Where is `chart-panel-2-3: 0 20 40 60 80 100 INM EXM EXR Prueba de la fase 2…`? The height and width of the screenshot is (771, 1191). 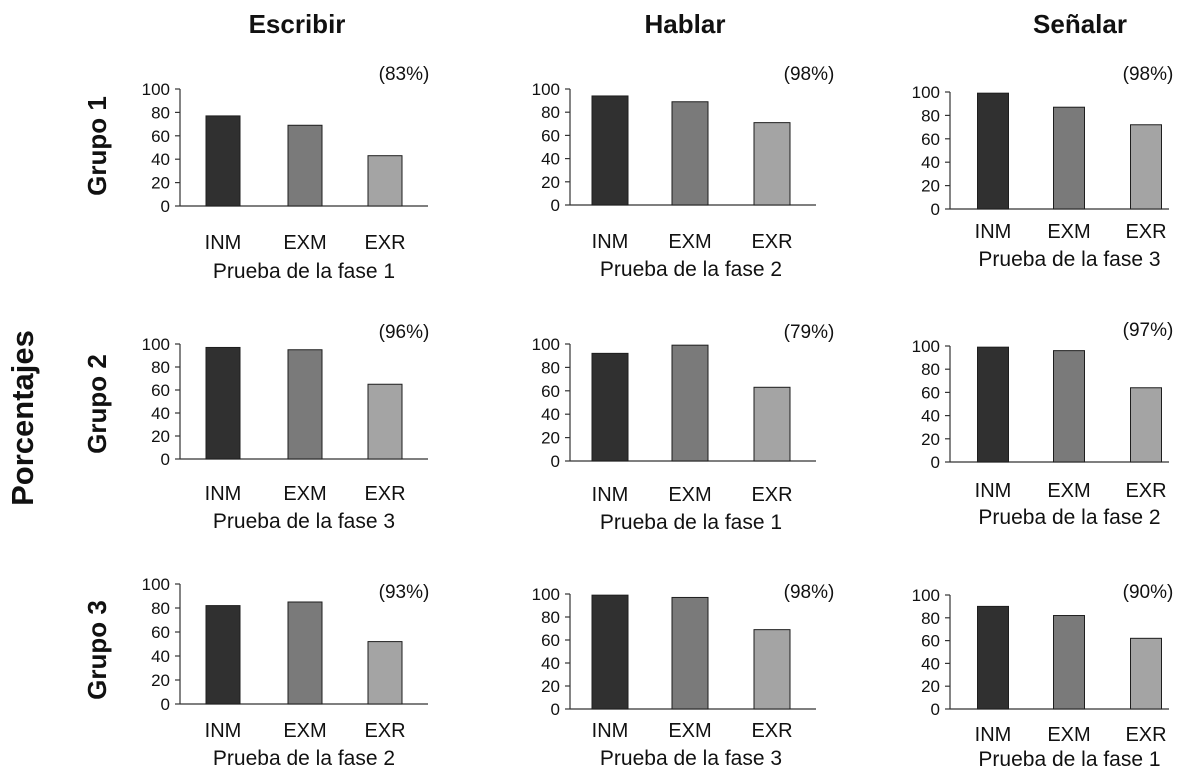
chart-panel-2-3: 0 20 40 60 80 100 INM EXM EXR Prueba de la fase 2… is located at coordinates (1043, 424).